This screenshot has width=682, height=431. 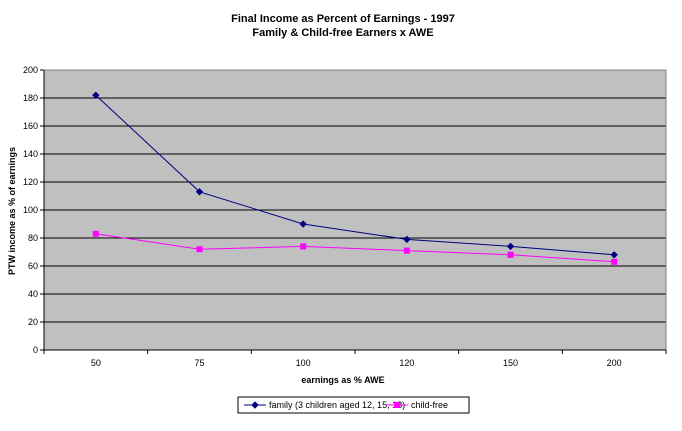 I want to click on series-line, so click(x=355, y=248).